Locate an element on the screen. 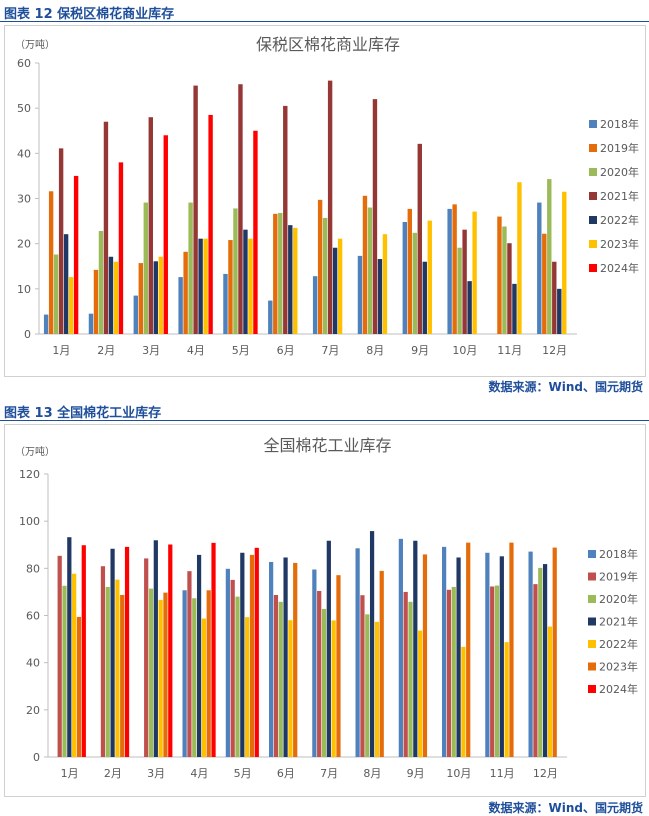 This screenshot has width=649, height=816. y-tick-label: 120 is located at coordinates (29, 474).